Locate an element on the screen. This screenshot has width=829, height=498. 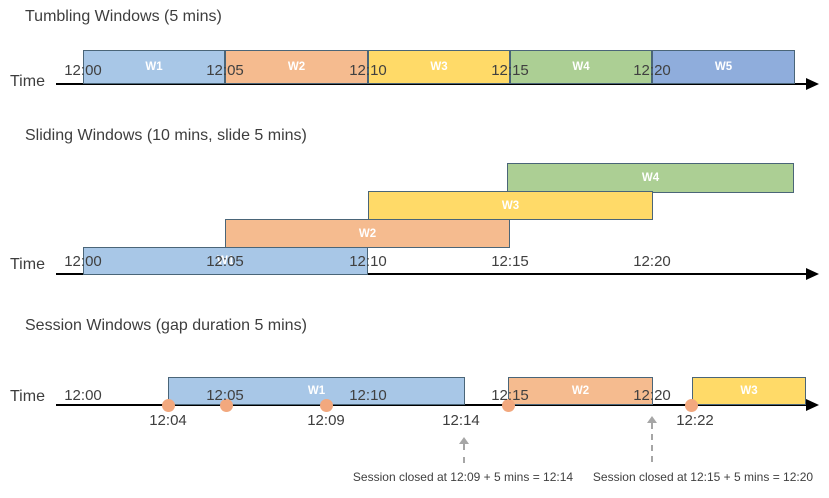
closure-annotation: Session closed at 12:15 + 5 mins = 12:20 is located at coordinates (703, 477).